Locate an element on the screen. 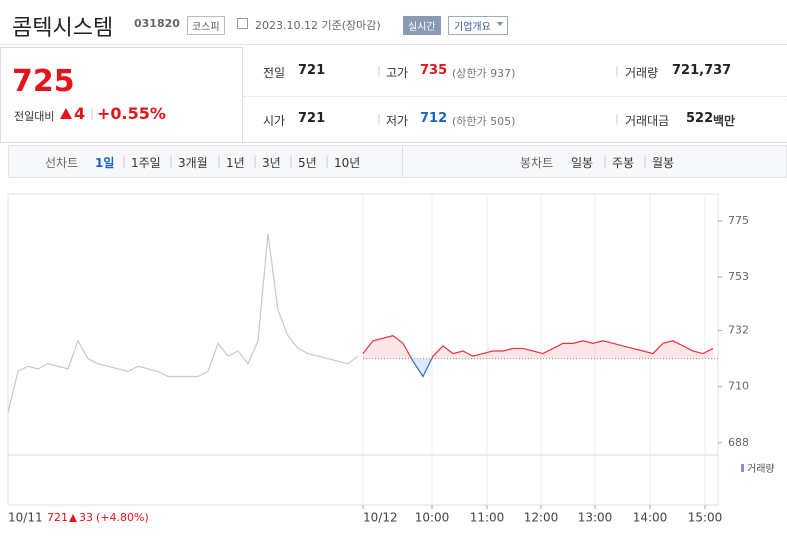 Image resolution: width=787 pixels, height=540 pixels. x-tick-label: 10:00 is located at coordinates (432, 518).